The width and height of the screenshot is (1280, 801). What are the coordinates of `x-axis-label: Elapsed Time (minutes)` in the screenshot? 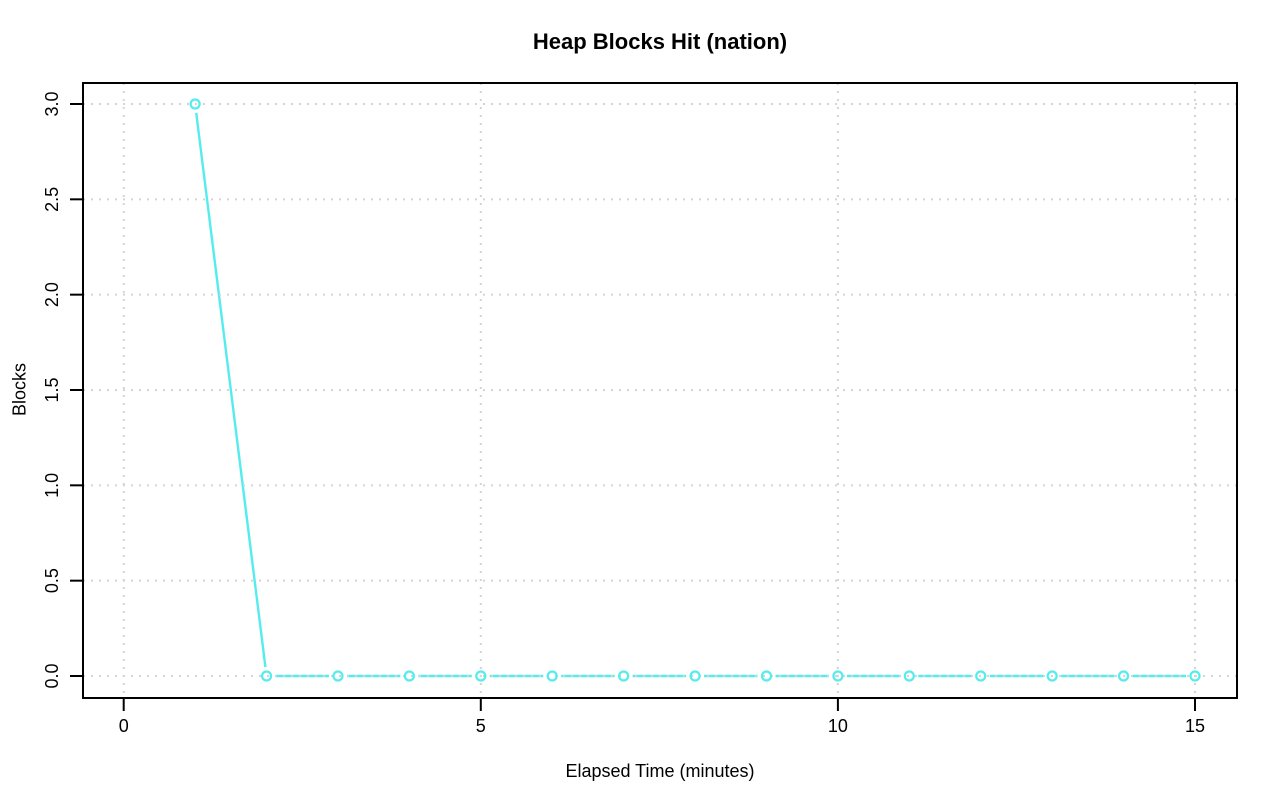 It's located at (660, 771).